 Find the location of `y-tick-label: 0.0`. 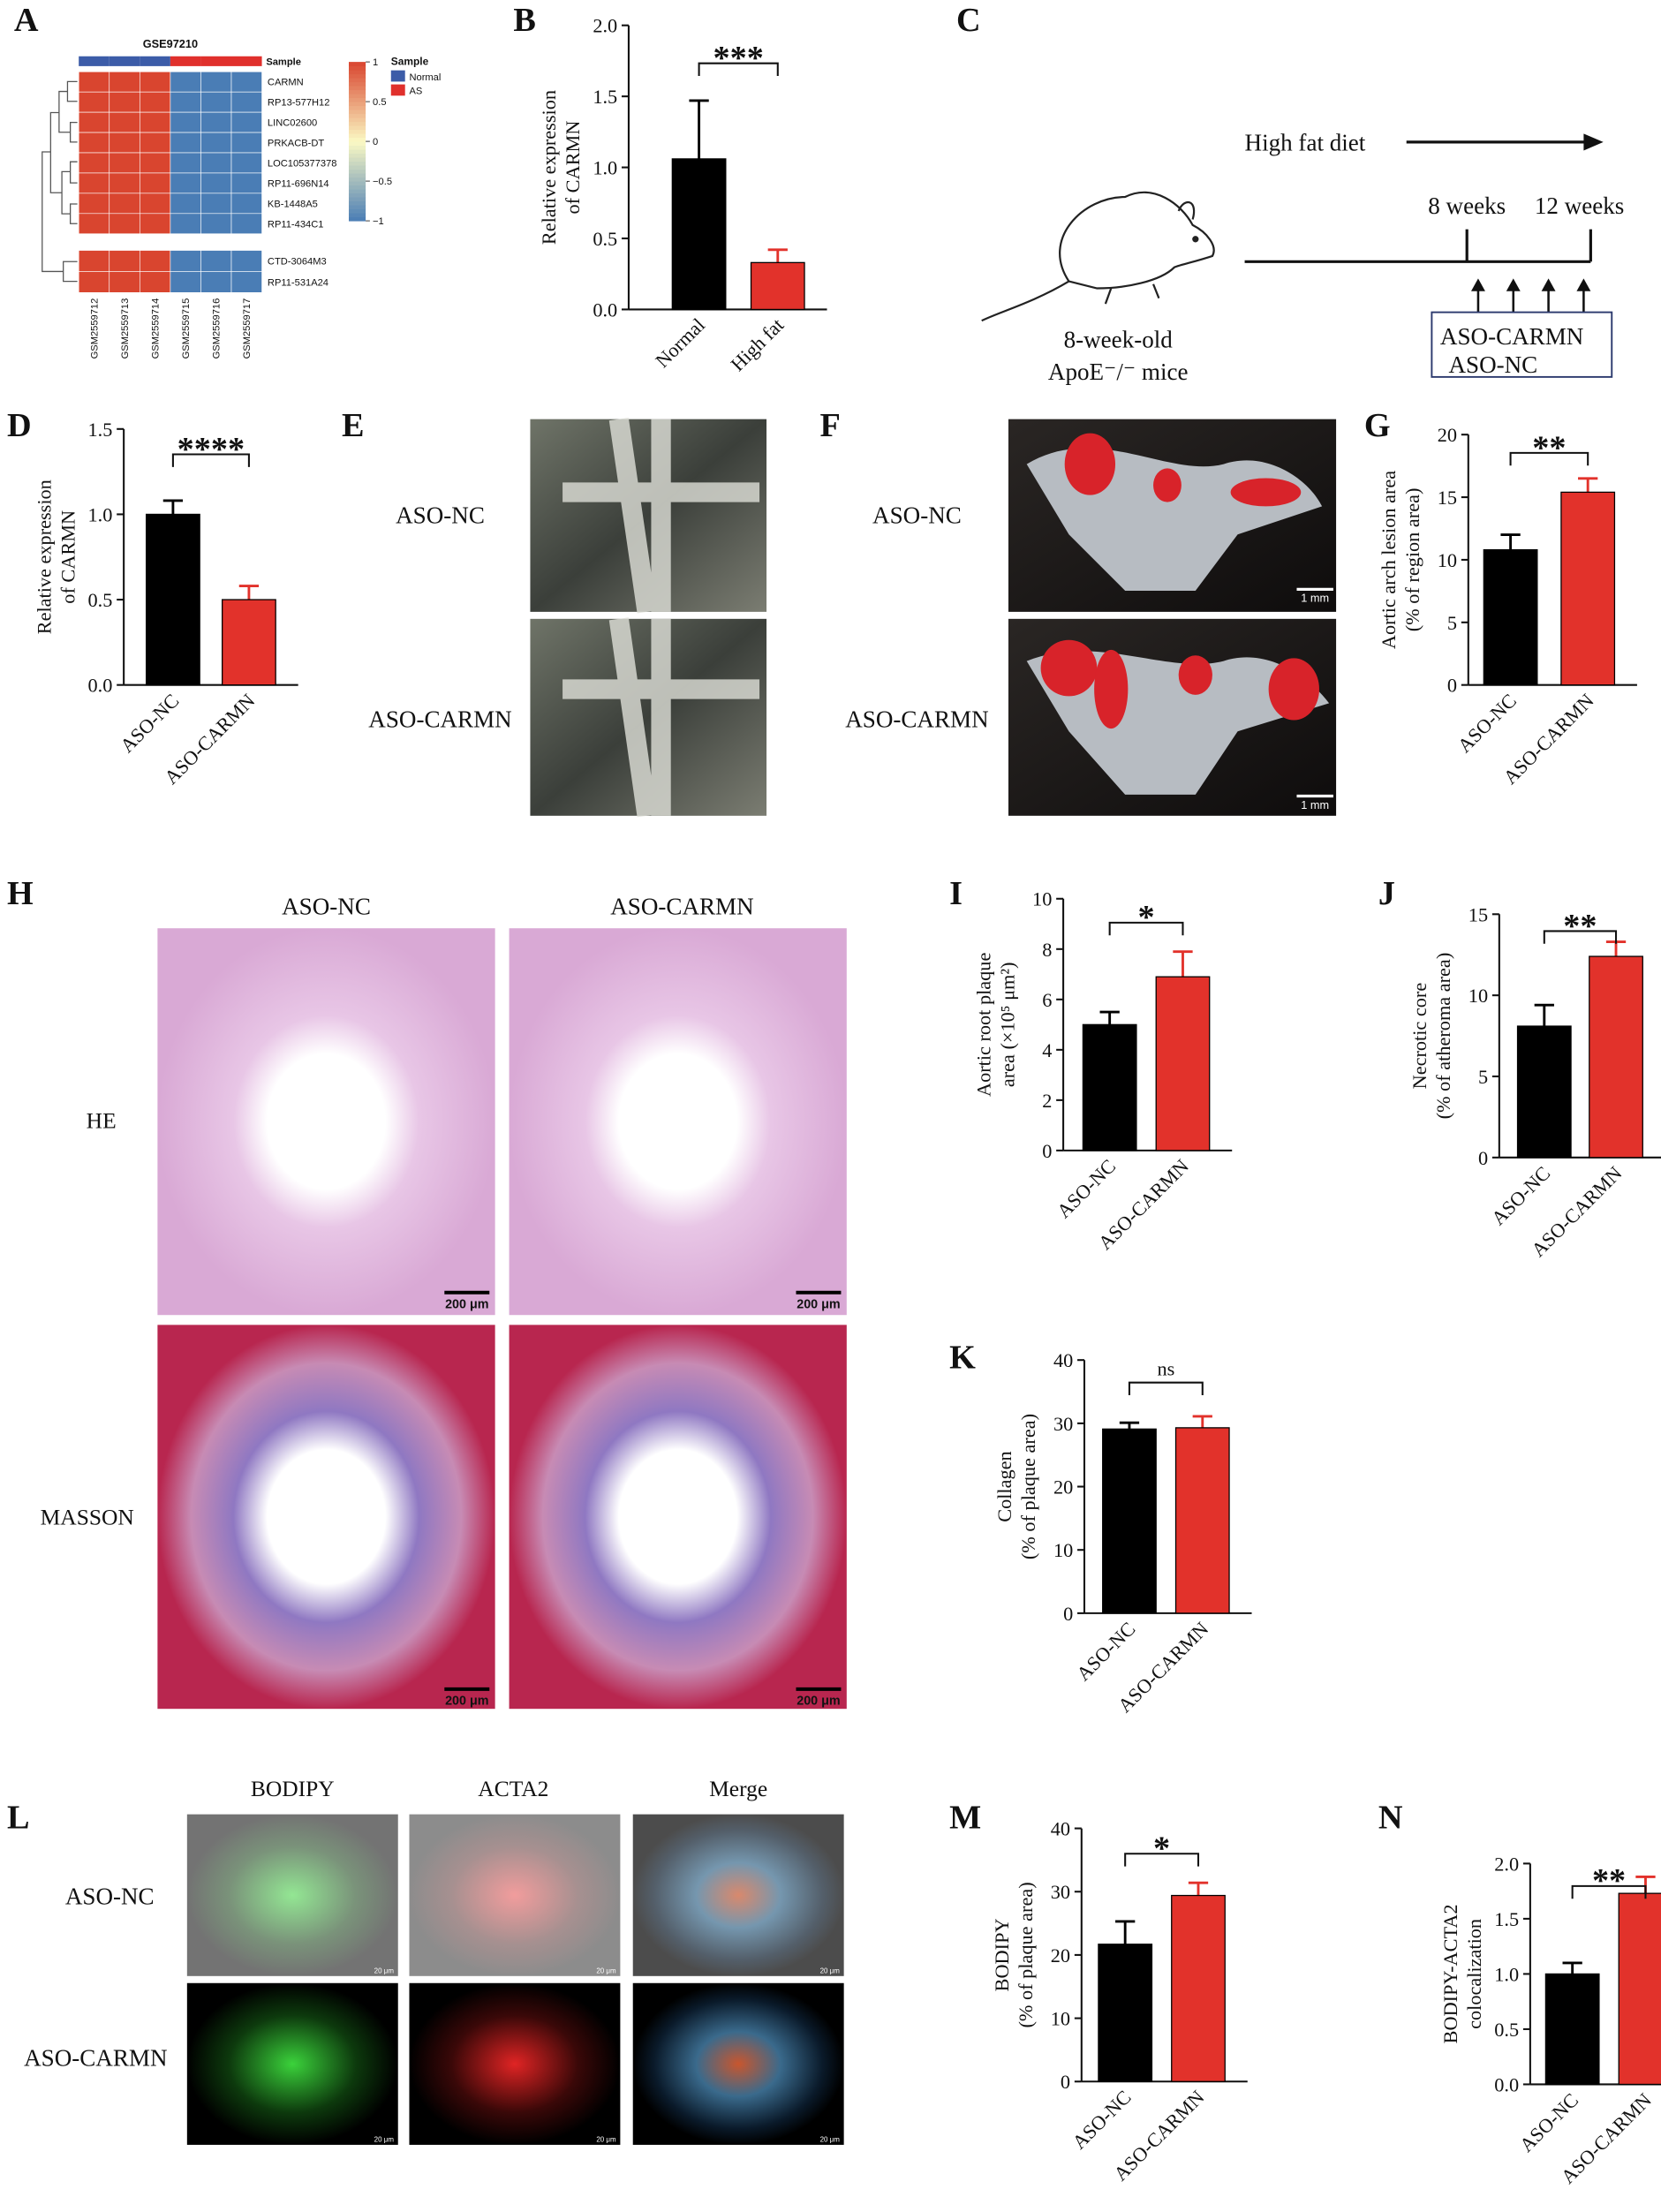

y-tick-label: 0.0 is located at coordinates (1506, 2084).